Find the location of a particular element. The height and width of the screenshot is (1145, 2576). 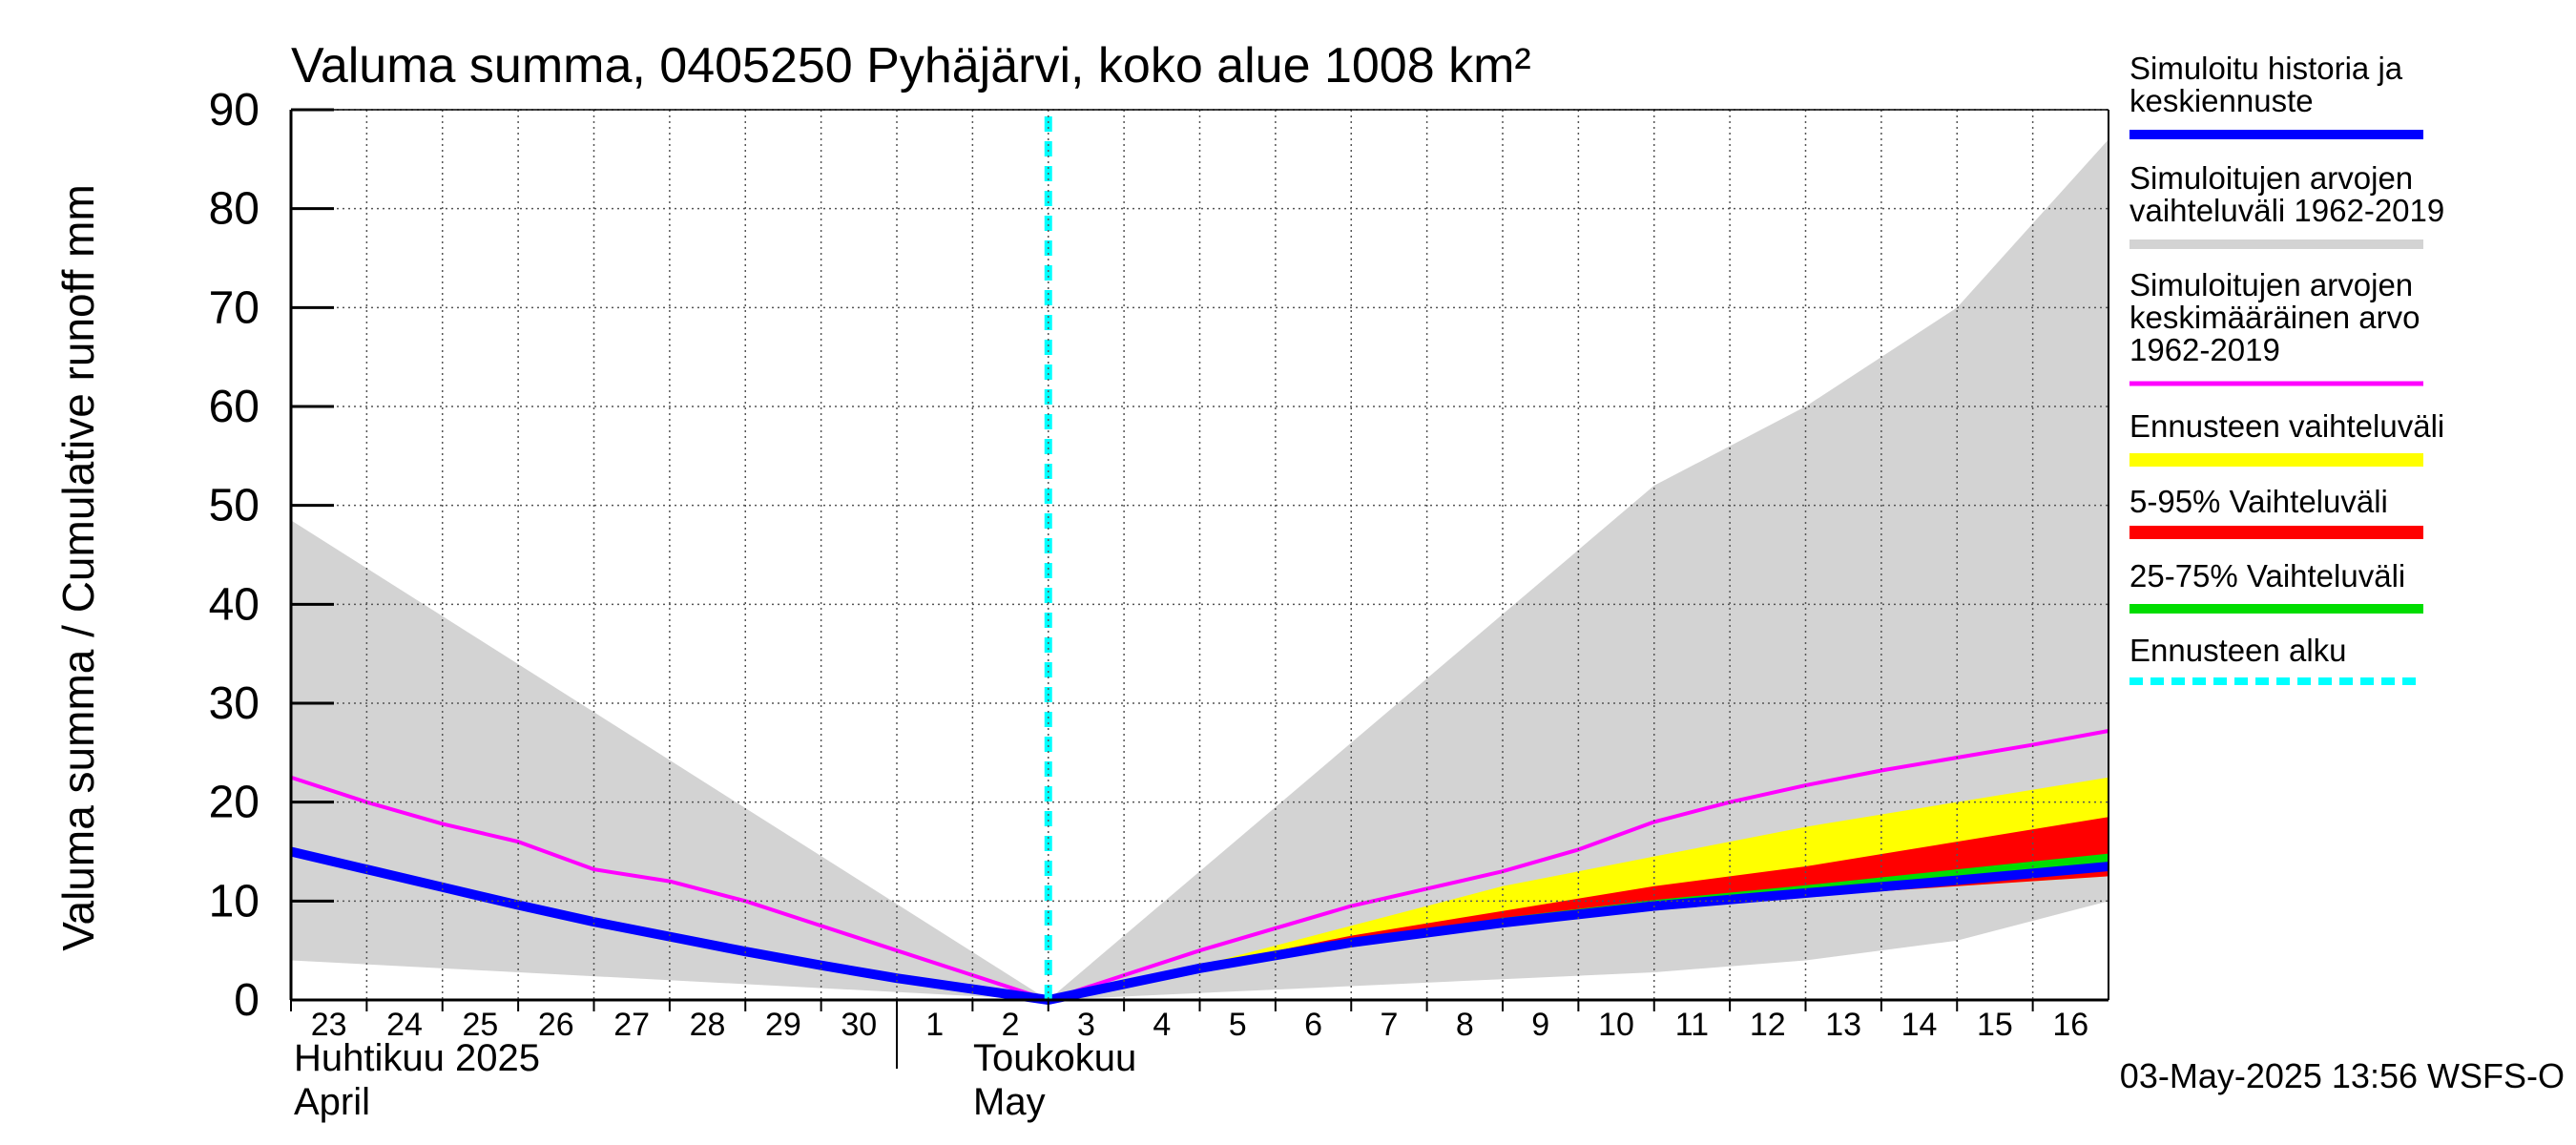

y-tick-label-50: 50 is located at coordinates (234, 506).